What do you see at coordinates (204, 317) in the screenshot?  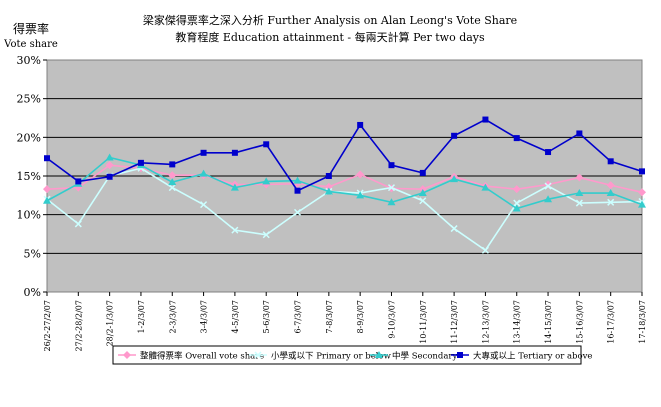 I see `x-tick-label: 3-4/3/07` at bounding box center [204, 317].